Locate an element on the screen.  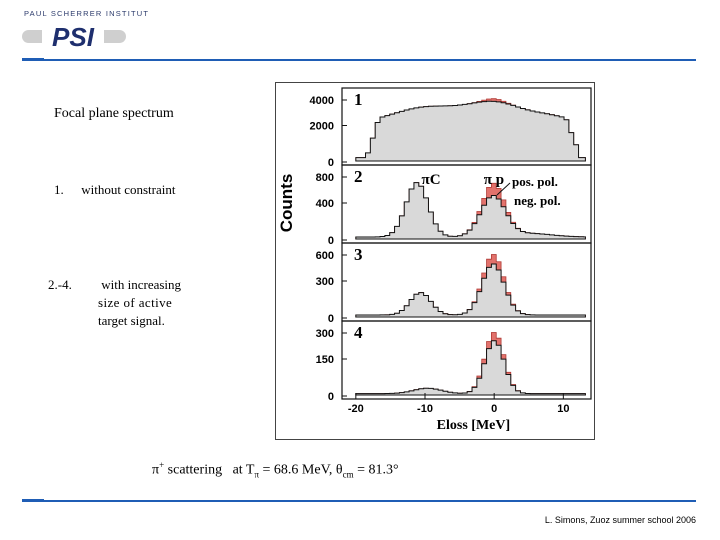
top-rule-accent is located at coordinates (33, 59).